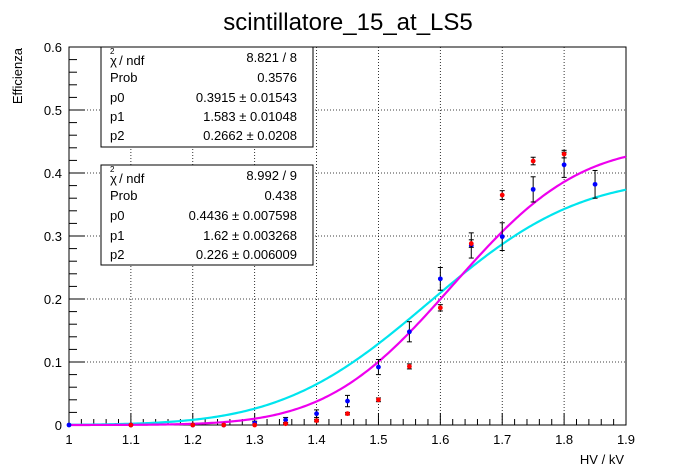  Describe the element at coordinates (68, 439) in the screenshot. I see `x-tick-label: 1` at that location.